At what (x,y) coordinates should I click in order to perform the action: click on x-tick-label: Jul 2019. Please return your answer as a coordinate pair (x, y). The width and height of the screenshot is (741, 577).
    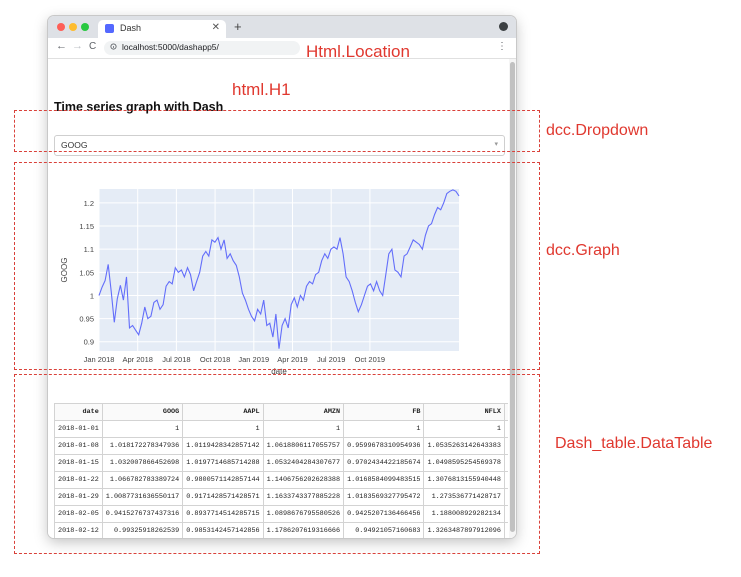
    Looking at the image, I should click on (331, 359).